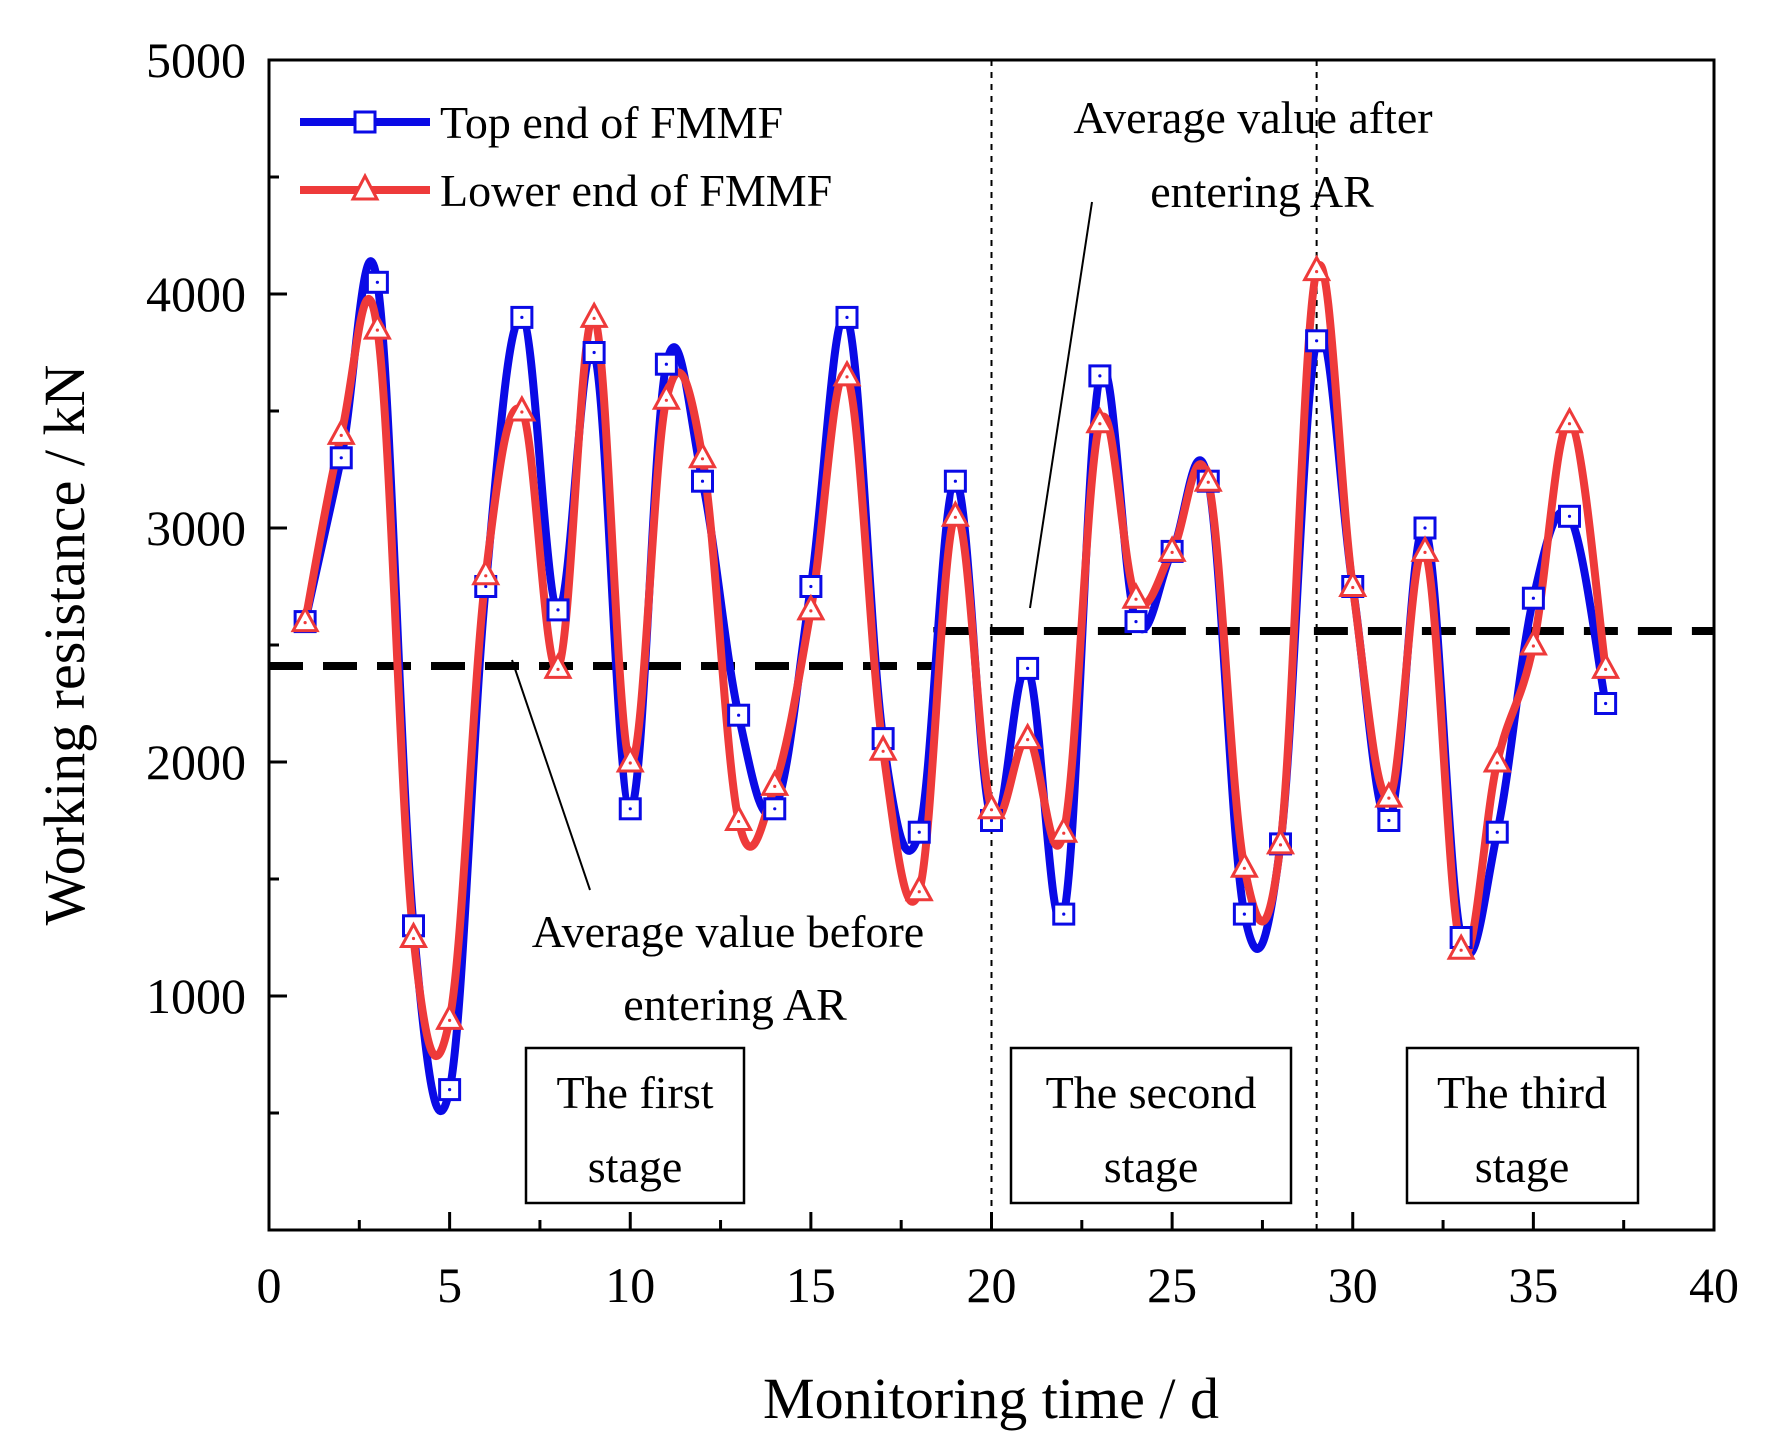  Describe the element at coordinates (1172, 1285) in the screenshot. I see `x-tick-label: 25` at that location.